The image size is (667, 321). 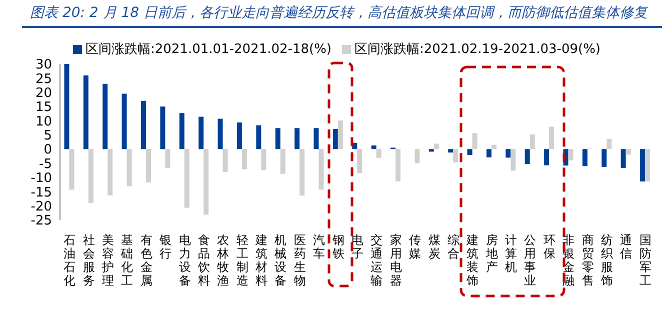 I want to click on y-tick-label: 5, so click(x=48, y=136).